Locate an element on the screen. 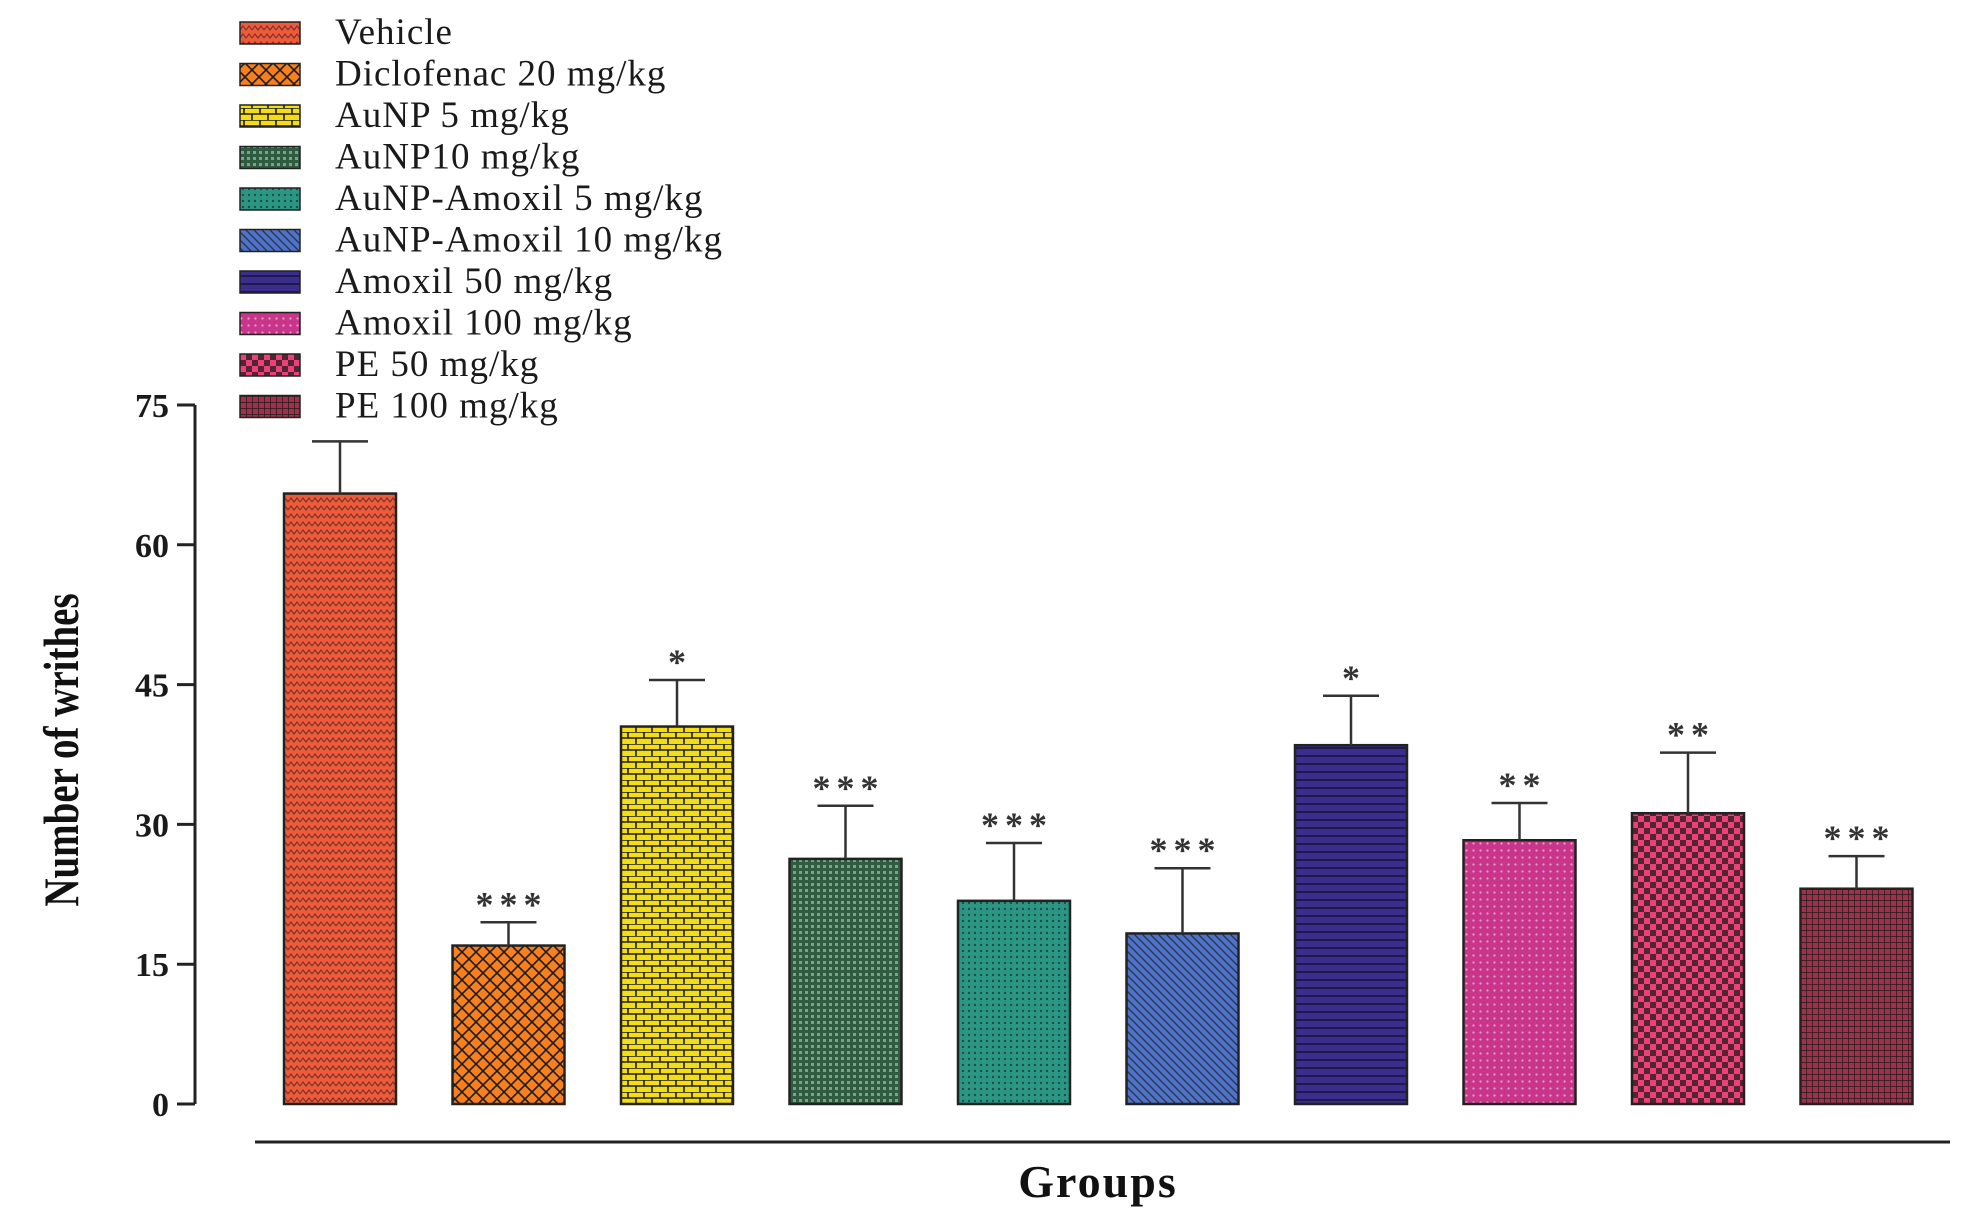  y-tick-label: 75 is located at coordinates (152, 406).